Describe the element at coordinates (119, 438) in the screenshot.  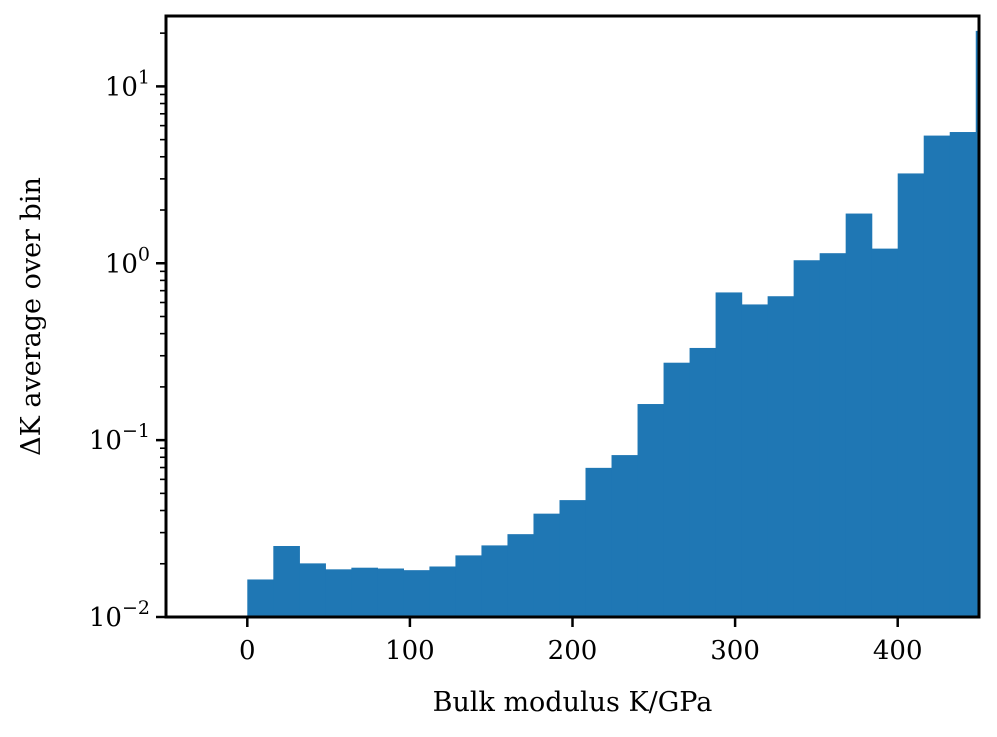
I see `y-tick-label-1: 10⁻¹` at that location.